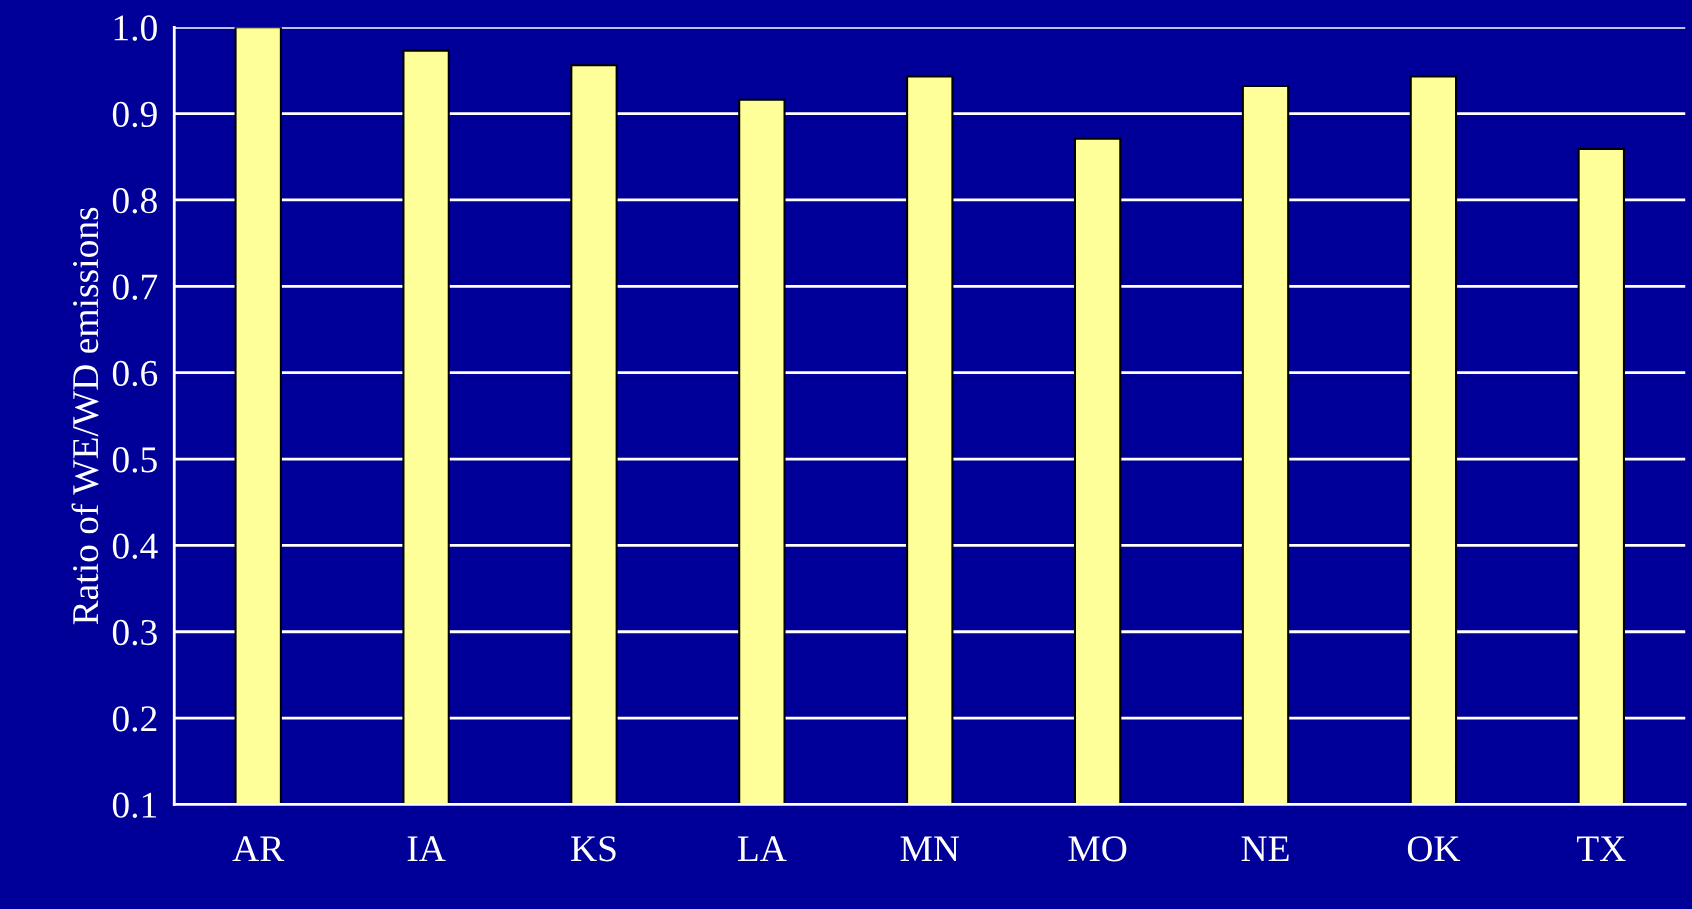 Image resolution: width=1692 pixels, height=909 pixels. I want to click on y-tick-label: 0.9, so click(134, 114).